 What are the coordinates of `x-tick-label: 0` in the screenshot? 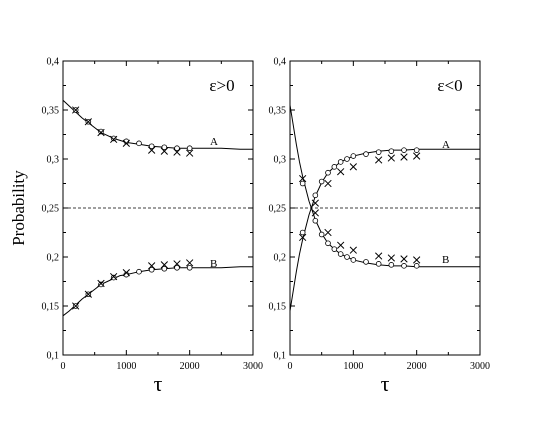 It's located at (290, 366).